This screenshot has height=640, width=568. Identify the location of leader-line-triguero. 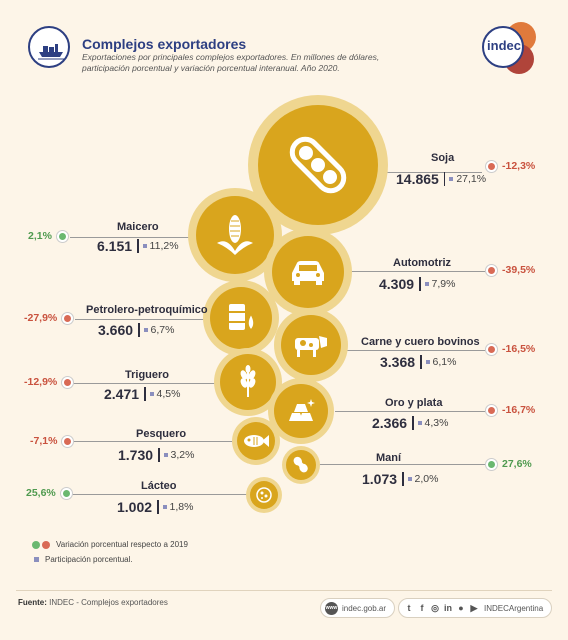
(145, 383).